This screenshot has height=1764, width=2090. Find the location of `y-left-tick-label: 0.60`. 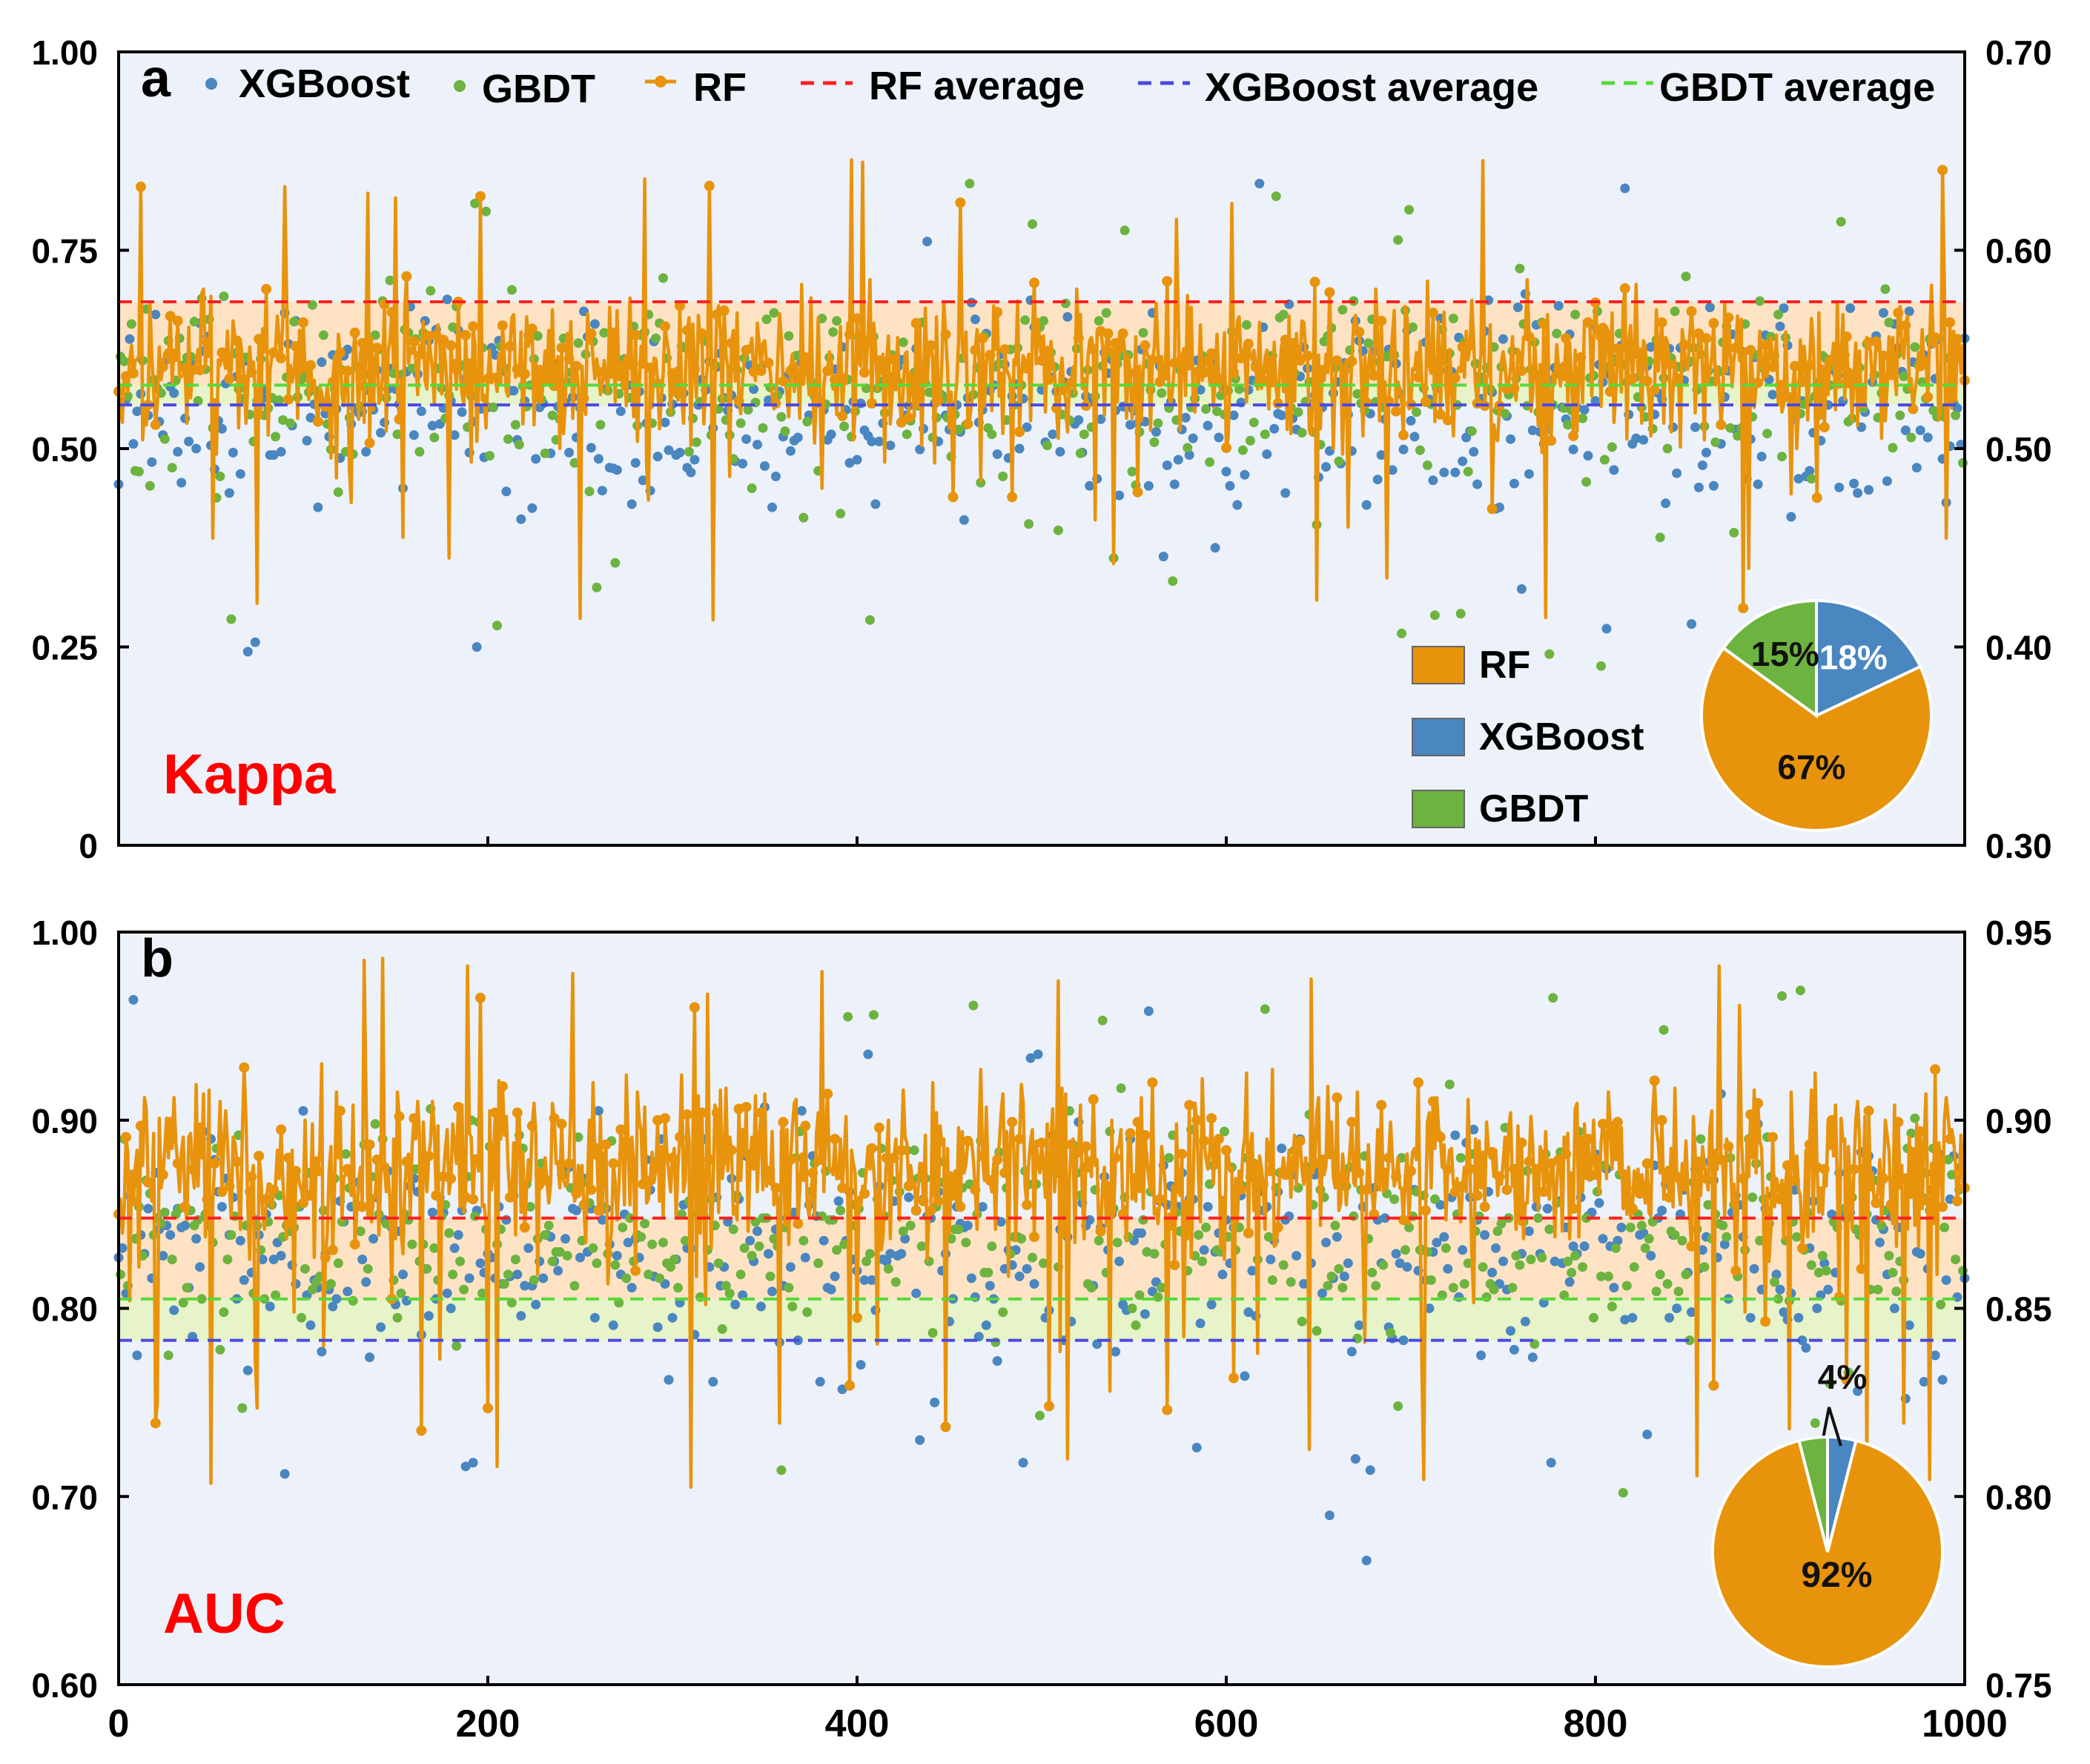

y-left-tick-label: 0.60 is located at coordinates (64, 1685).